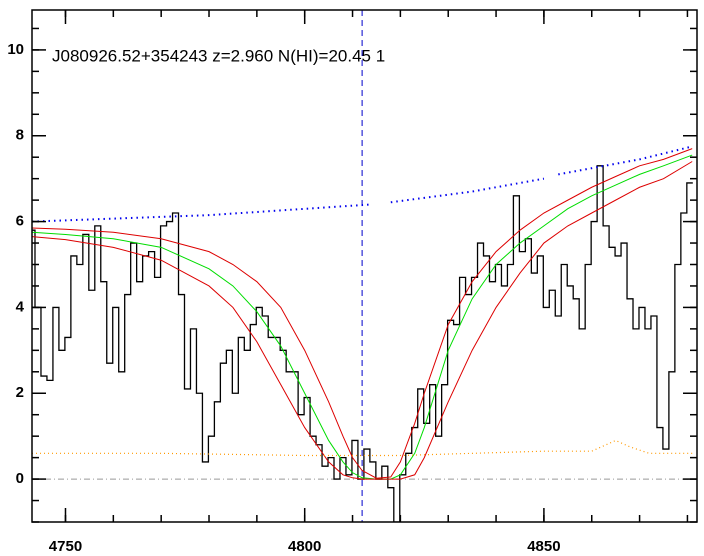  What do you see at coordinates (20, 478) in the screenshot?
I see `y-tick-label: 0` at bounding box center [20, 478].